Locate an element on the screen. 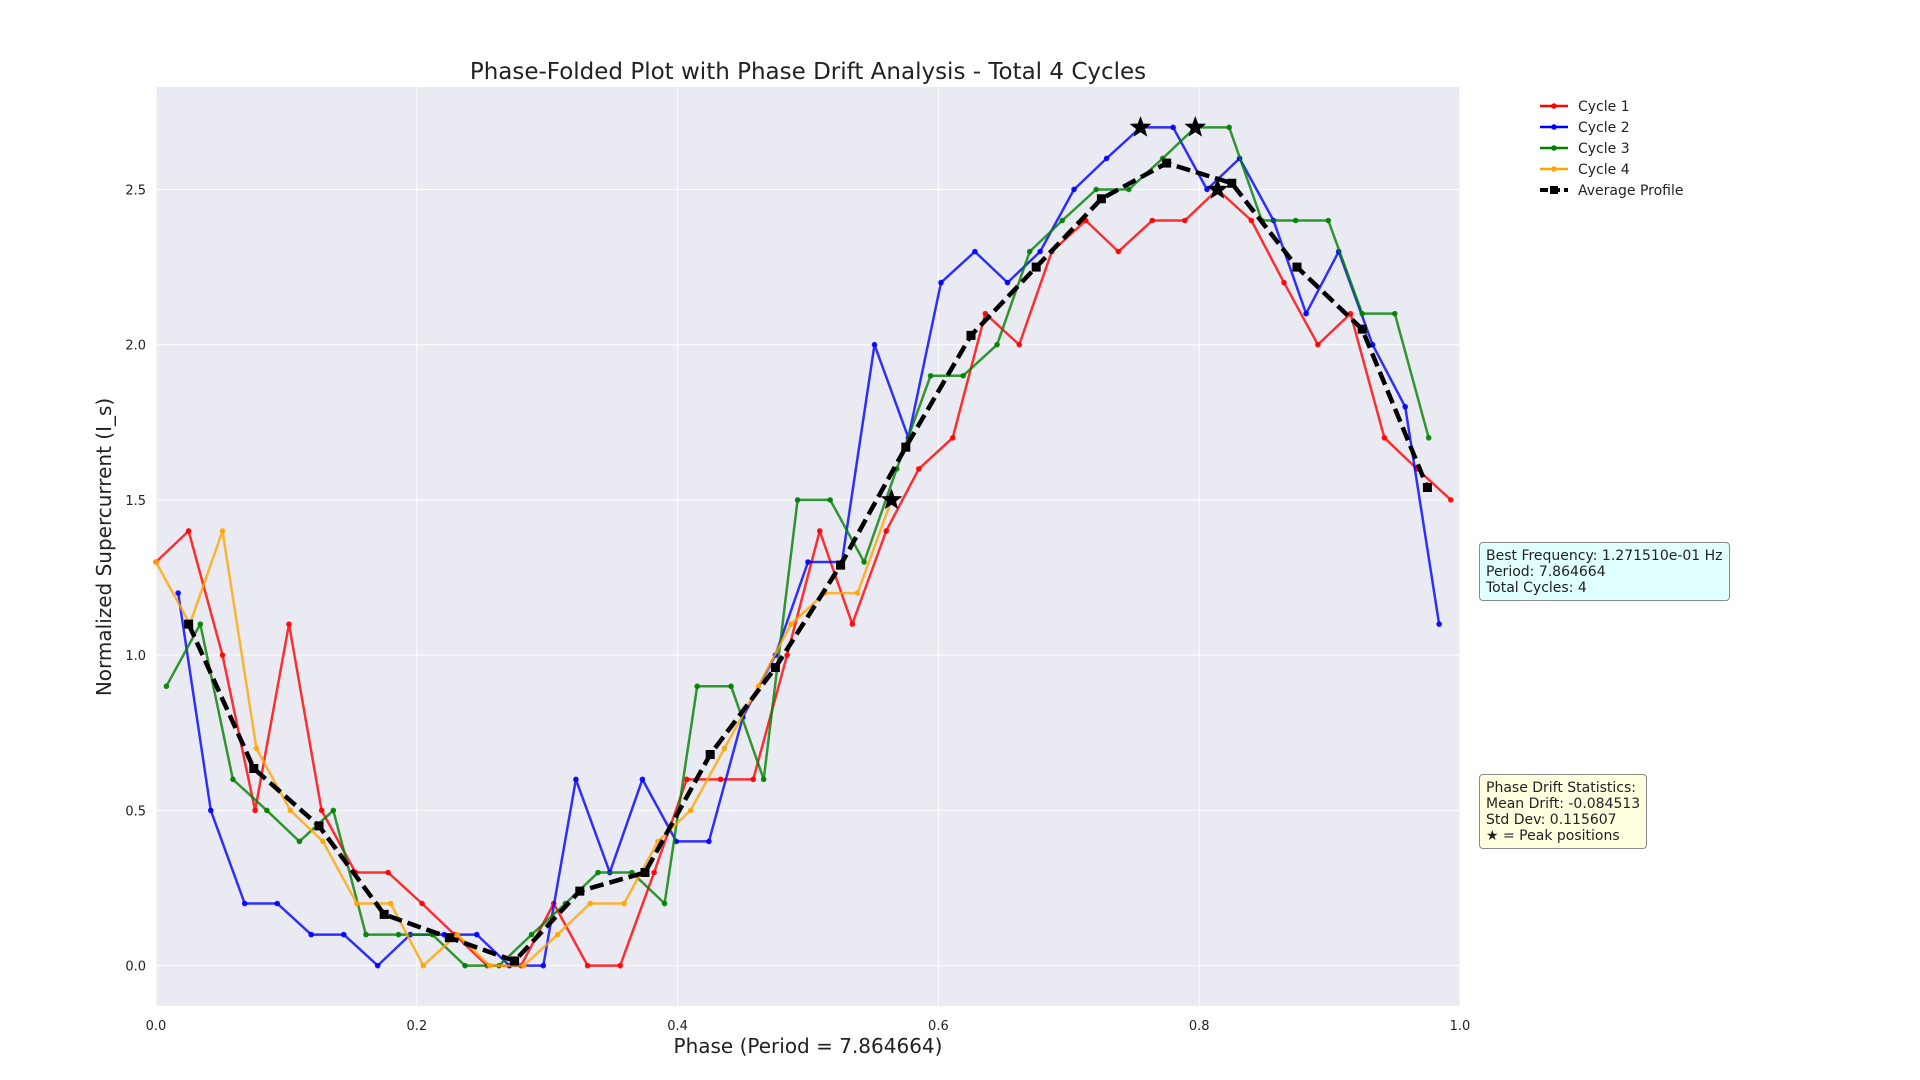 This screenshot has width=1920, height=1080. y-tick-label: 0.5 is located at coordinates (135, 811).